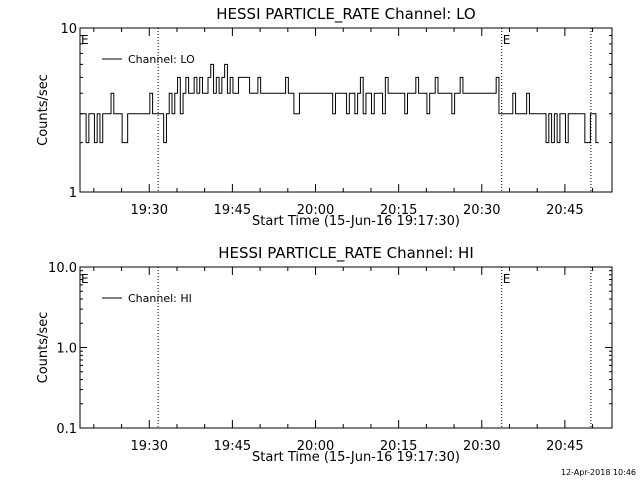 Image resolution: width=640 pixels, height=480 pixels. Describe the element at coordinates (66, 429) in the screenshot. I see `y-tick-label: 0.1` at that location.